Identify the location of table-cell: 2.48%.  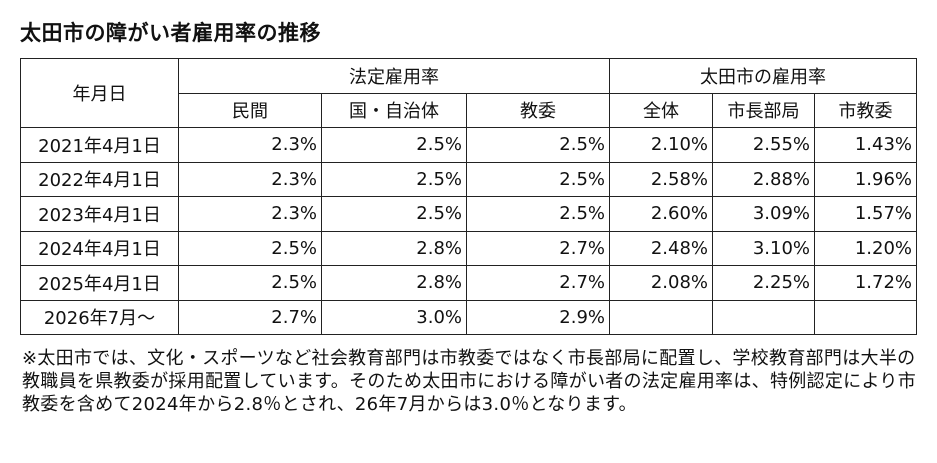
(661, 248).